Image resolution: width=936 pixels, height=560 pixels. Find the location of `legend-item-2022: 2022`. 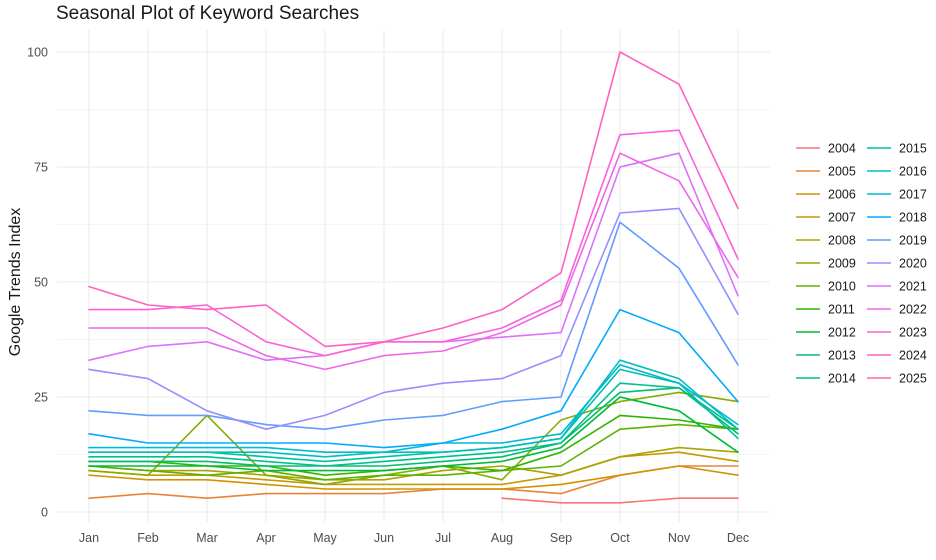

legend-item-2022: 2022 is located at coordinates (897, 310).